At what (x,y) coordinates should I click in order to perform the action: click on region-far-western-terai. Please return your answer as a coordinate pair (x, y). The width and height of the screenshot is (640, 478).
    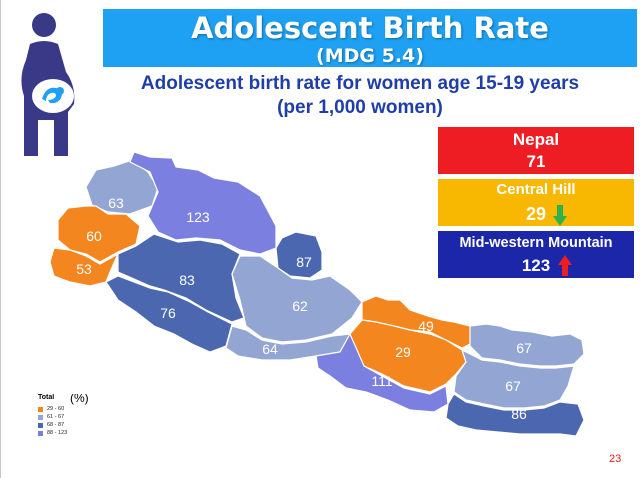
    Looking at the image, I should click on (84, 267).